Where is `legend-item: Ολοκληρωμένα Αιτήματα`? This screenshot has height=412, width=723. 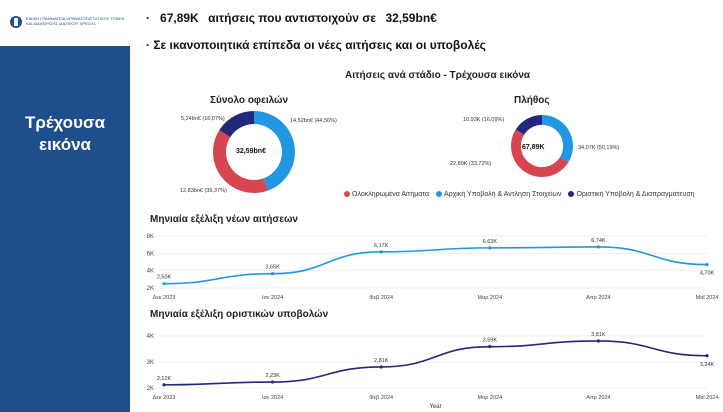
legend-item: Ολοκληρωμένα Αιτήματα is located at coordinates (386, 194).